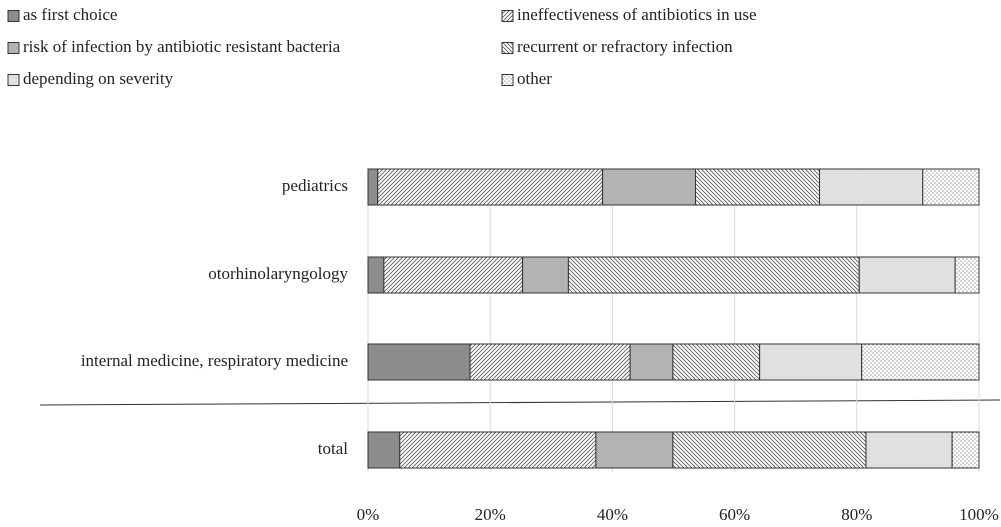 This screenshot has width=1001, height=527. Describe the element at coordinates (979, 514) in the screenshot. I see `x-tick-label: 100%` at that location.